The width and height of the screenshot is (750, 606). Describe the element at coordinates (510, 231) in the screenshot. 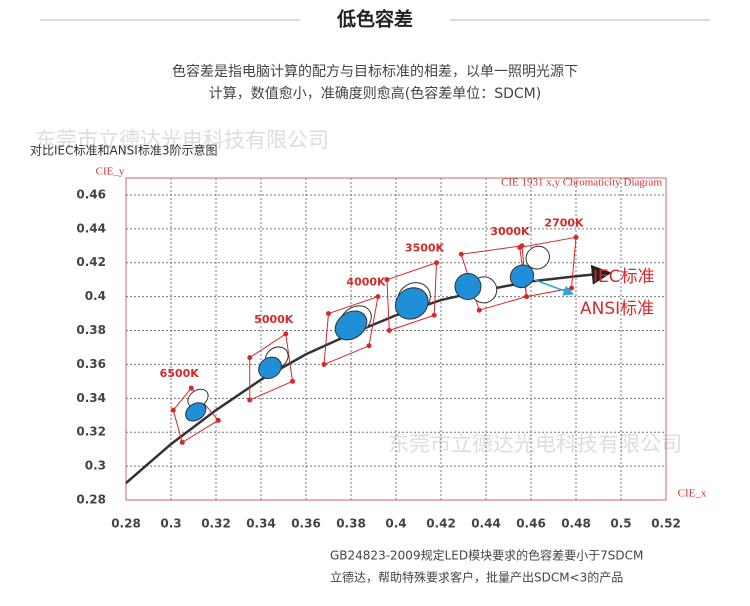

I see `cct-label: 3000K` at that location.